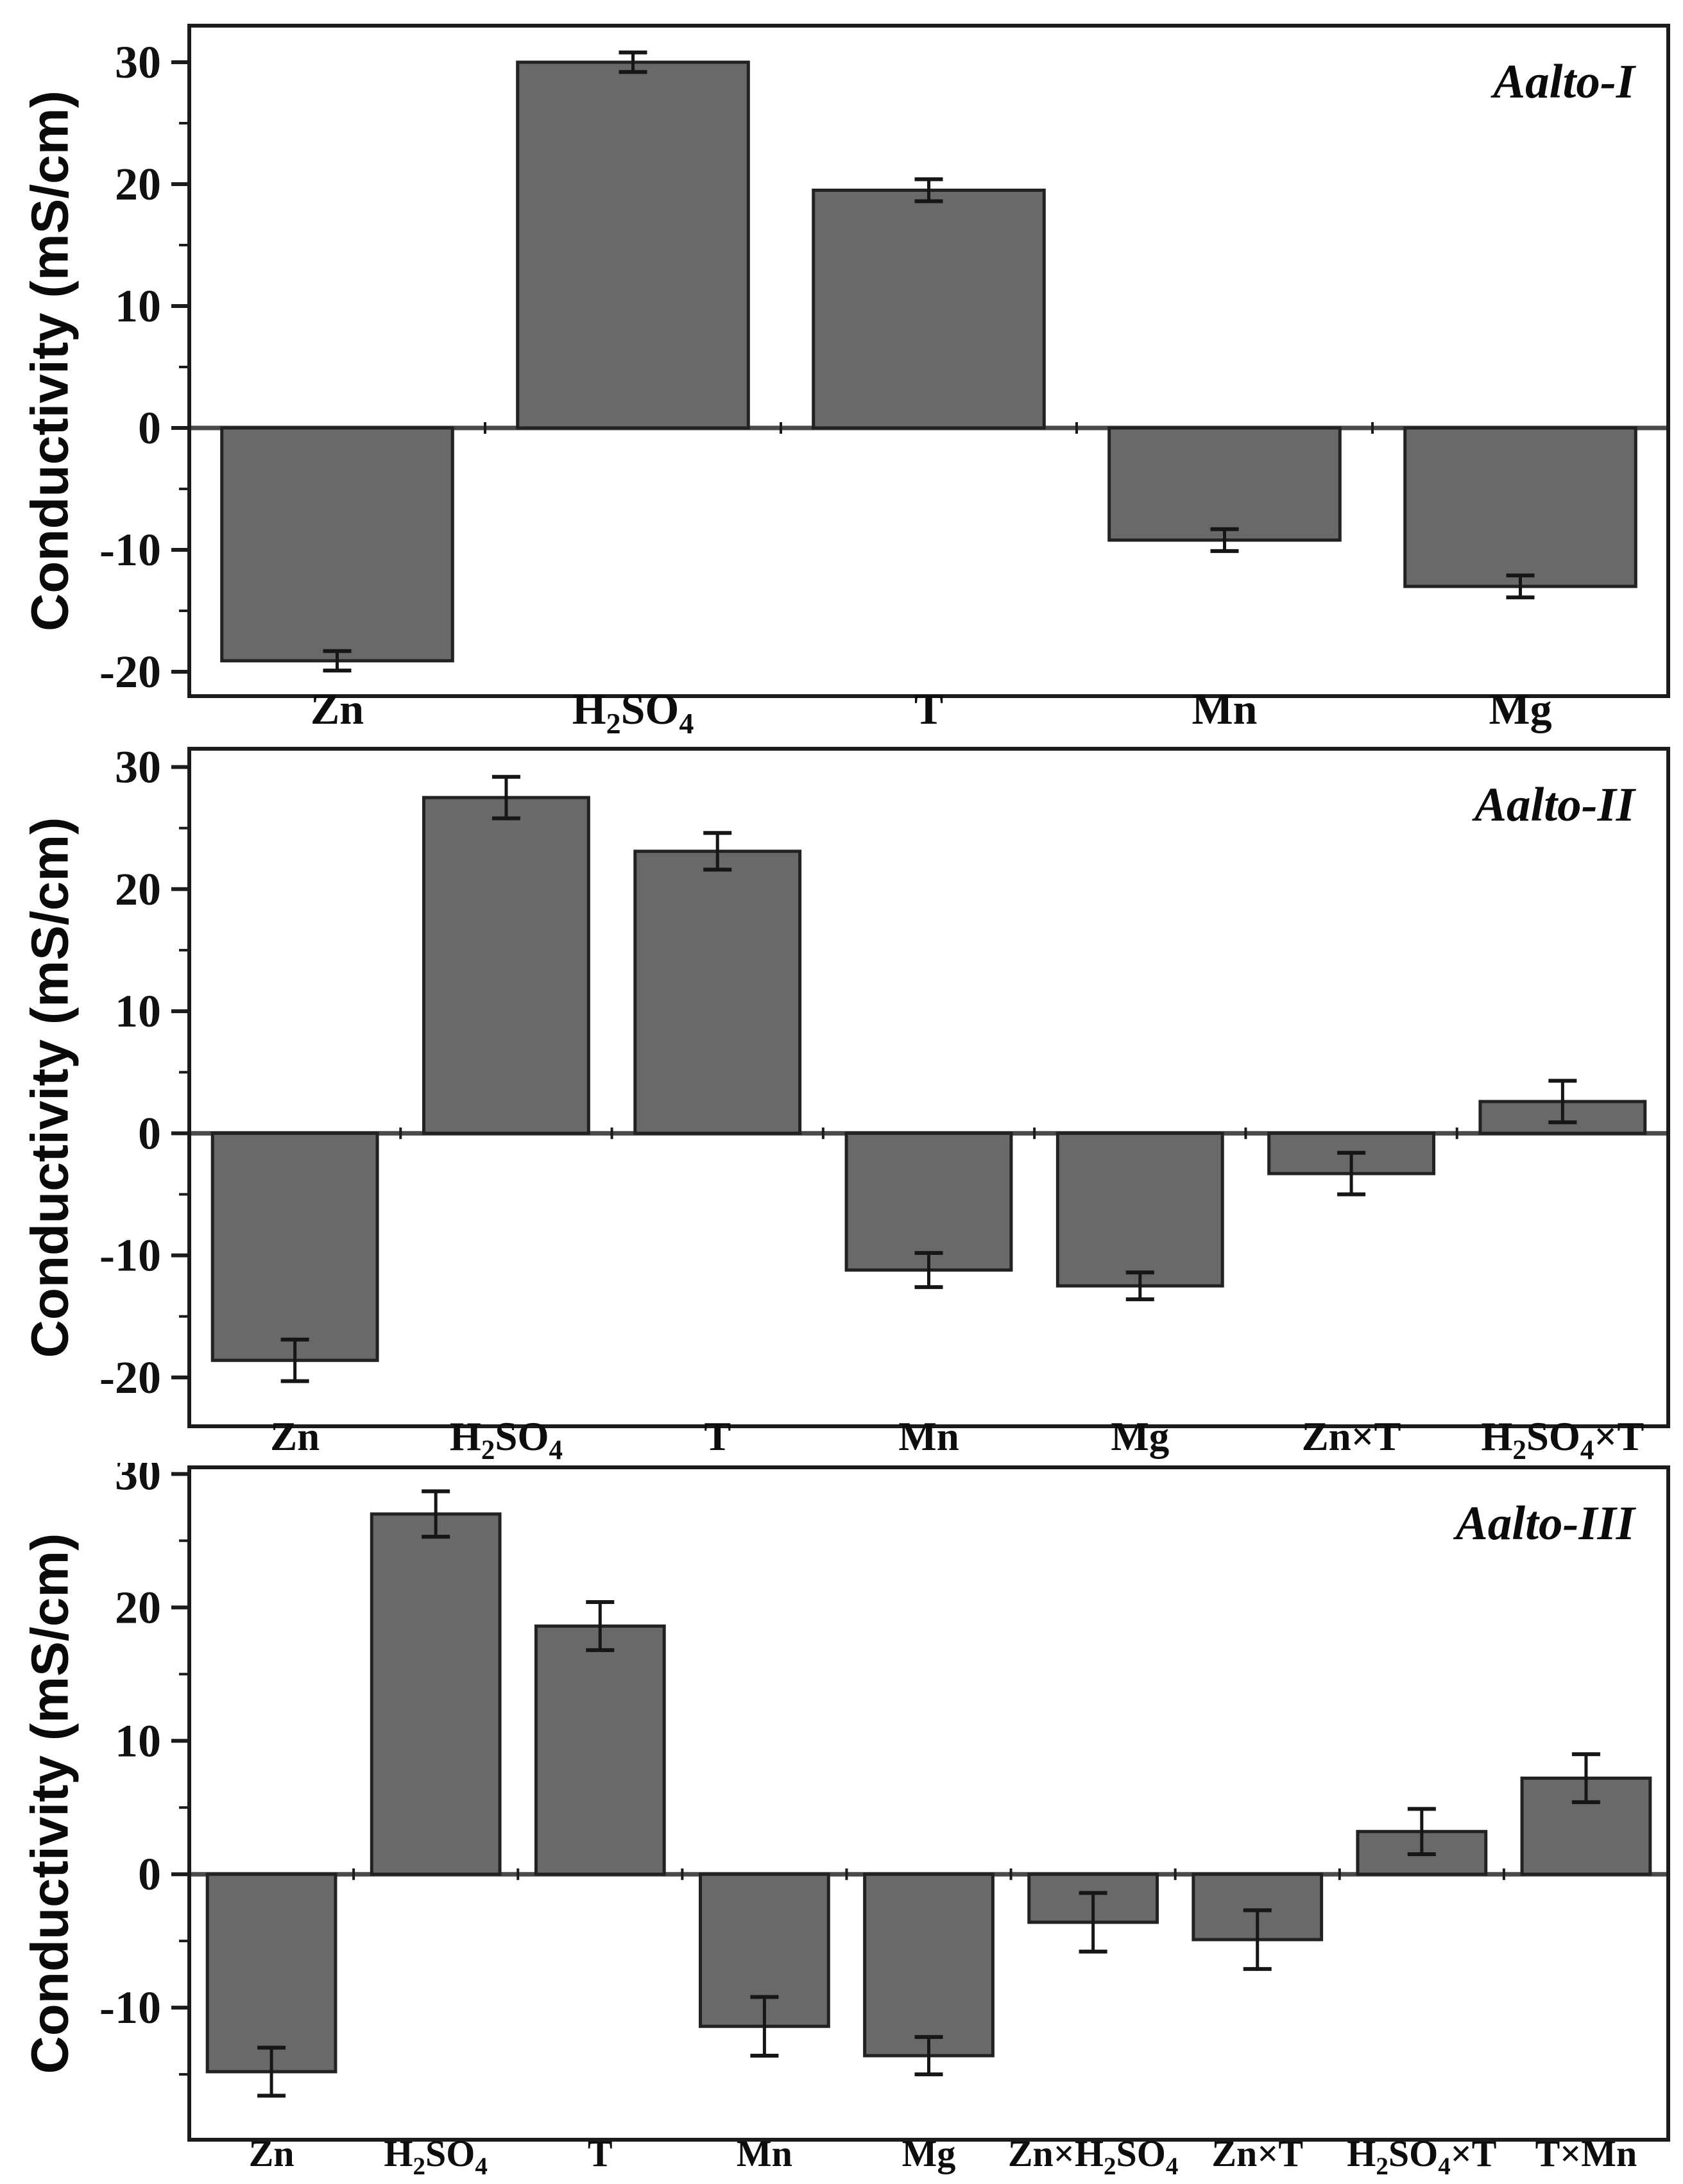 Image resolution: width=1683 pixels, height=2184 pixels. I want to click on x-category-labels: Zn H2SO4 T Mn Mg, so click(932, 711).